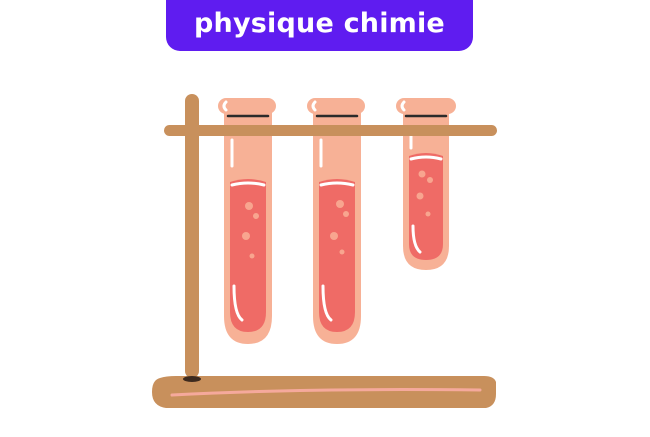  Describe the element at coordinates (247, 221) in the screenshot. I see `test-tube-left` at that location.